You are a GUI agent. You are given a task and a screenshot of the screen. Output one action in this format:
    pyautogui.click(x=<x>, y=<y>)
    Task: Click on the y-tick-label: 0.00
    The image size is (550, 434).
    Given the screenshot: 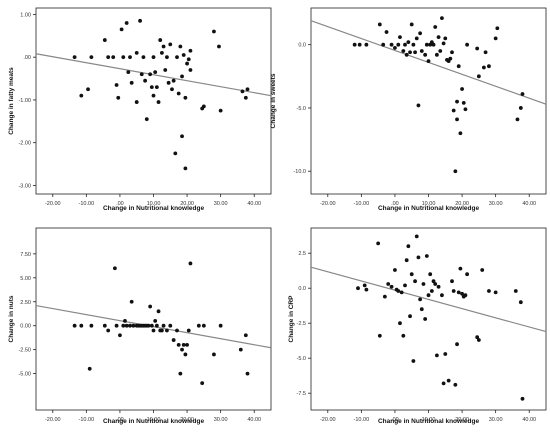 What is the action you would take?
    pyautogui.click(x=25, y=327)
    